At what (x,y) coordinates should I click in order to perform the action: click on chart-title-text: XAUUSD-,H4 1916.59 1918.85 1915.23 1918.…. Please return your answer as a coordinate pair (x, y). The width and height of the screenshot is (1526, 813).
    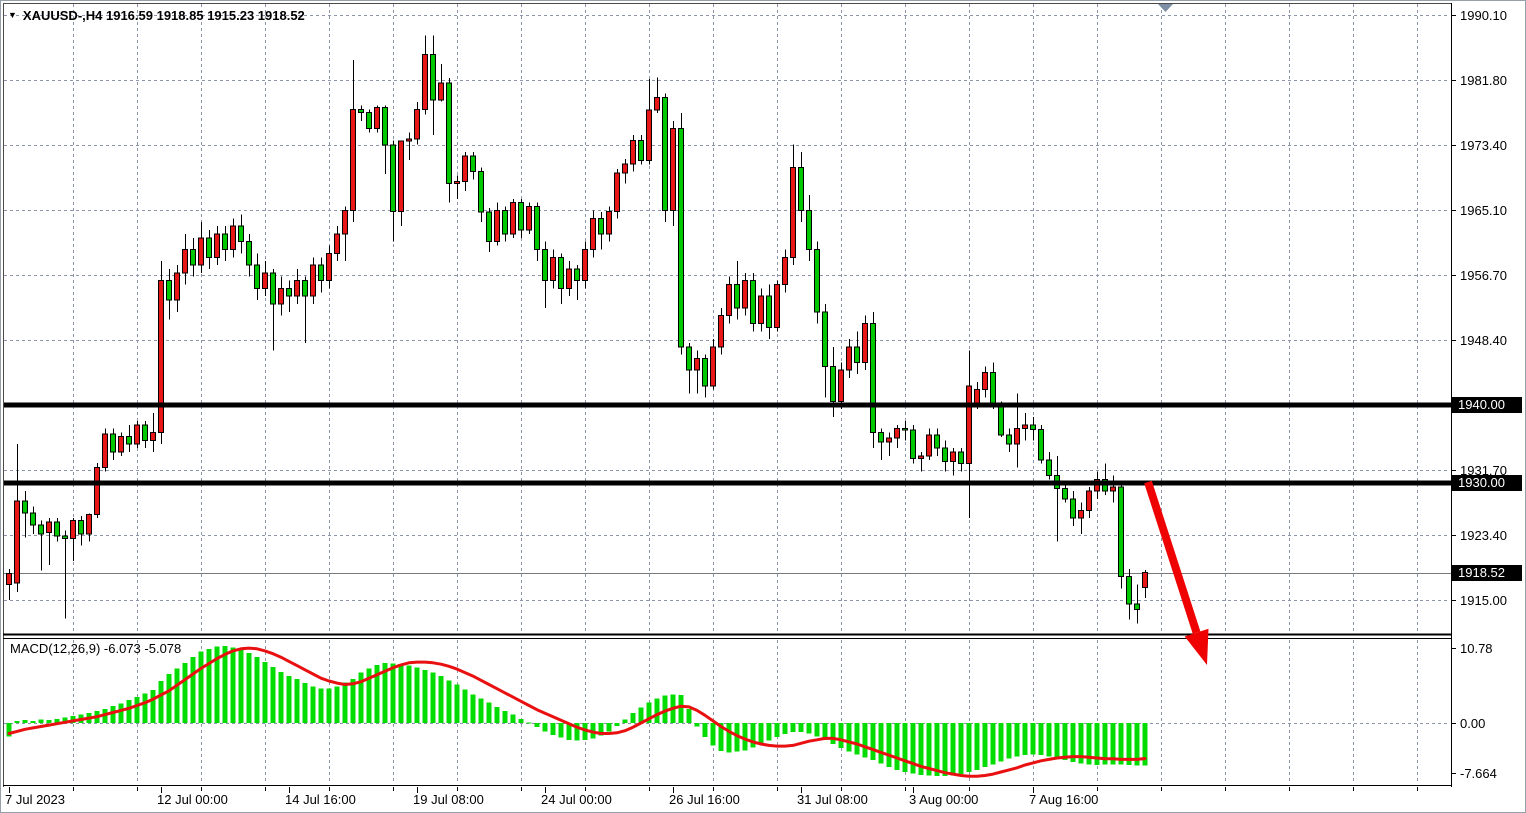
    Looking at the image, I should click on (163, 15).